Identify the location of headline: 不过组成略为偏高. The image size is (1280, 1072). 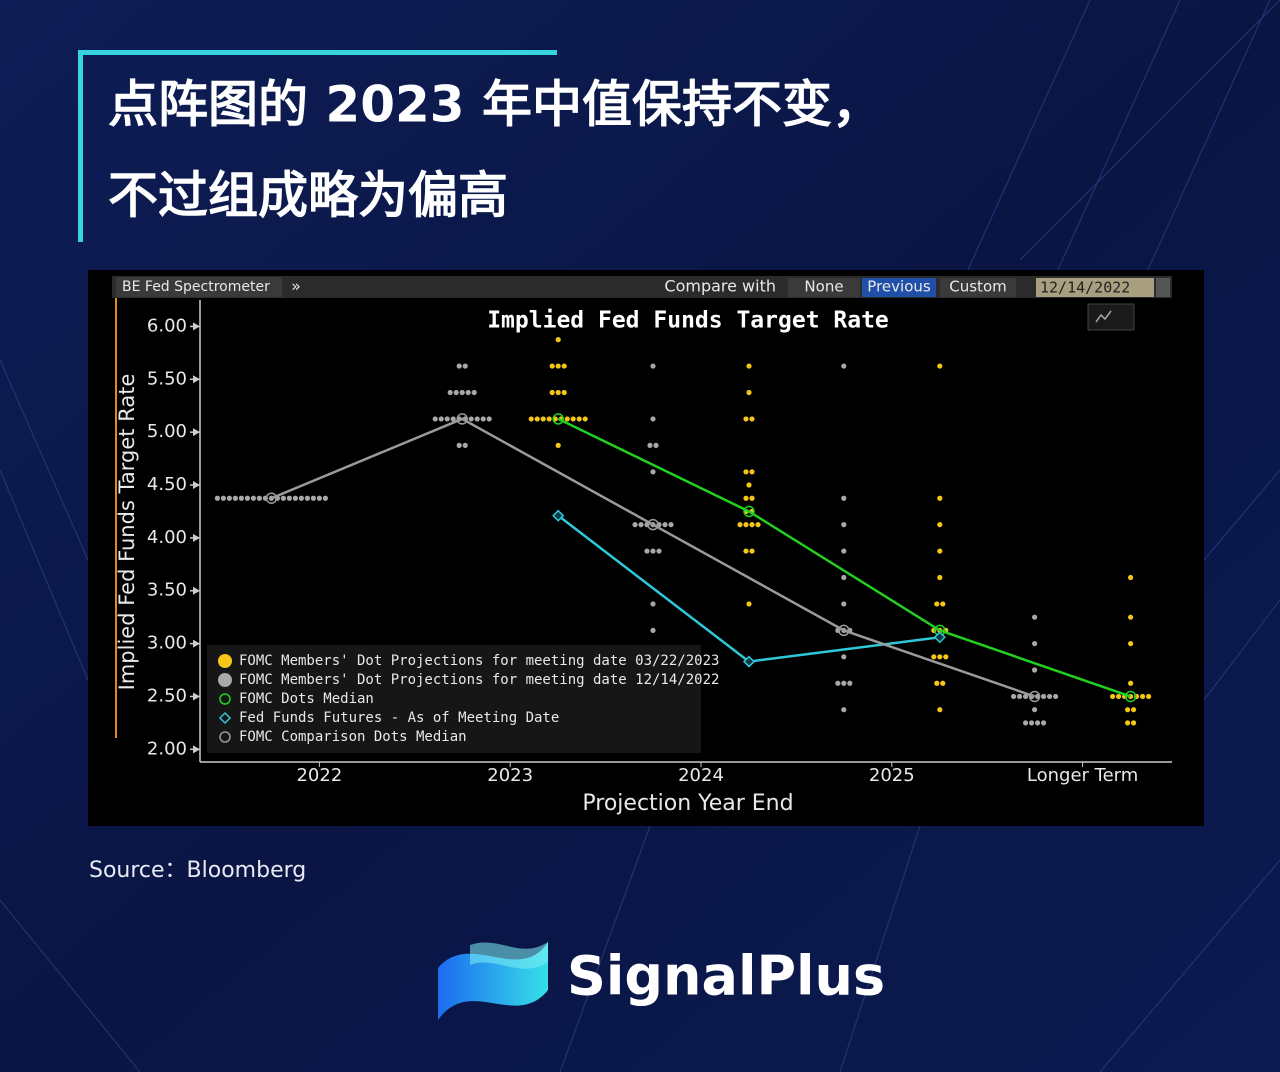
(308, 196).